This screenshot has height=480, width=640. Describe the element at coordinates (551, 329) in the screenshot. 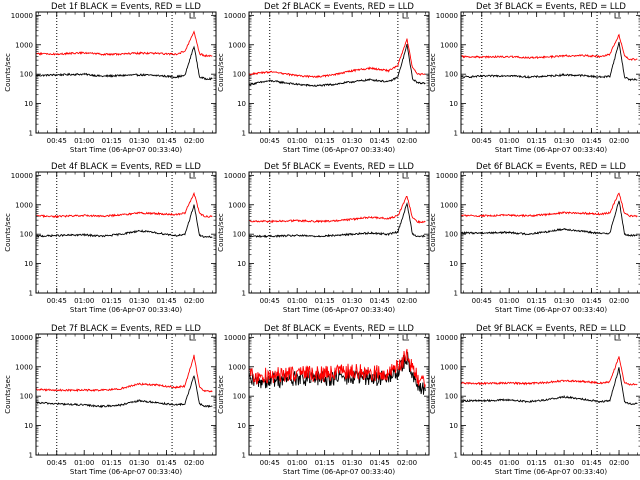

I see `panel-title: Det 9f BLACK = Events, RED = LLD` at that location.